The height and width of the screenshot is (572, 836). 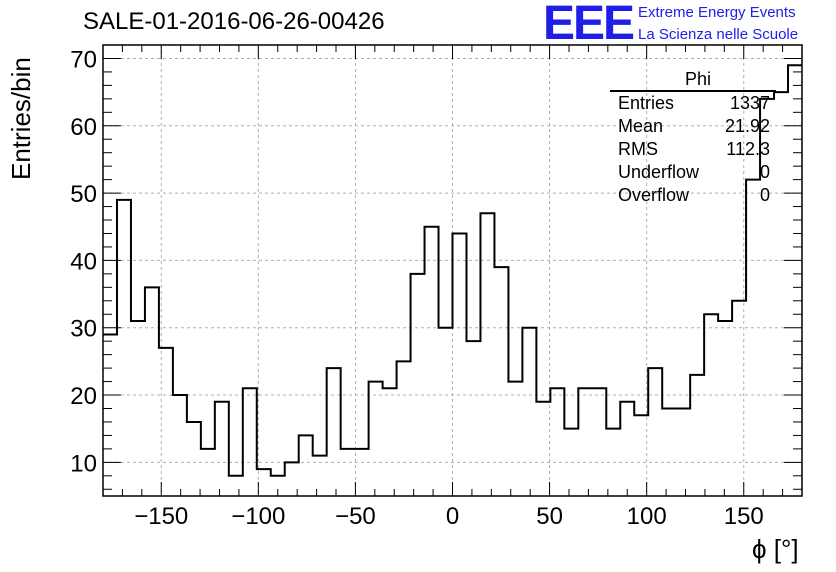 I want to click on y-tick-label: 70, so click(x=83, y=59).